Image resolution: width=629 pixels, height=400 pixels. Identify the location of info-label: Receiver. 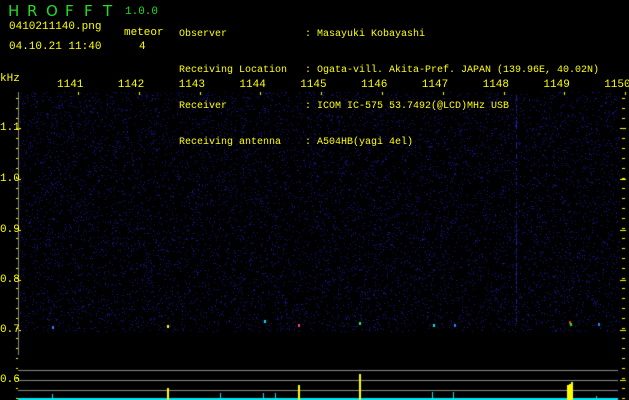
(203, 106).